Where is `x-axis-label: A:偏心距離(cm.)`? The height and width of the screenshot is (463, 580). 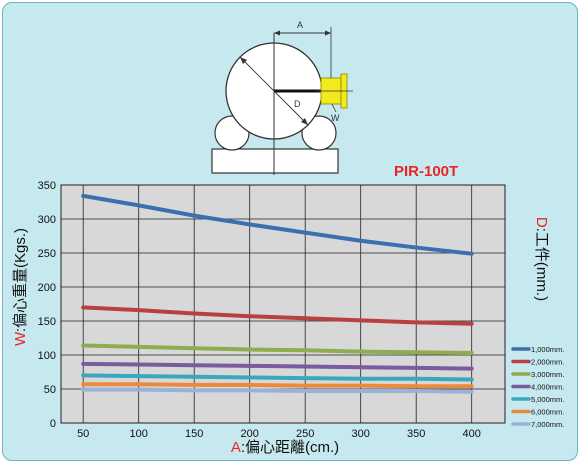 x-axis-label: A:偏心距離(cm.) is located at coordinates (285, 447).